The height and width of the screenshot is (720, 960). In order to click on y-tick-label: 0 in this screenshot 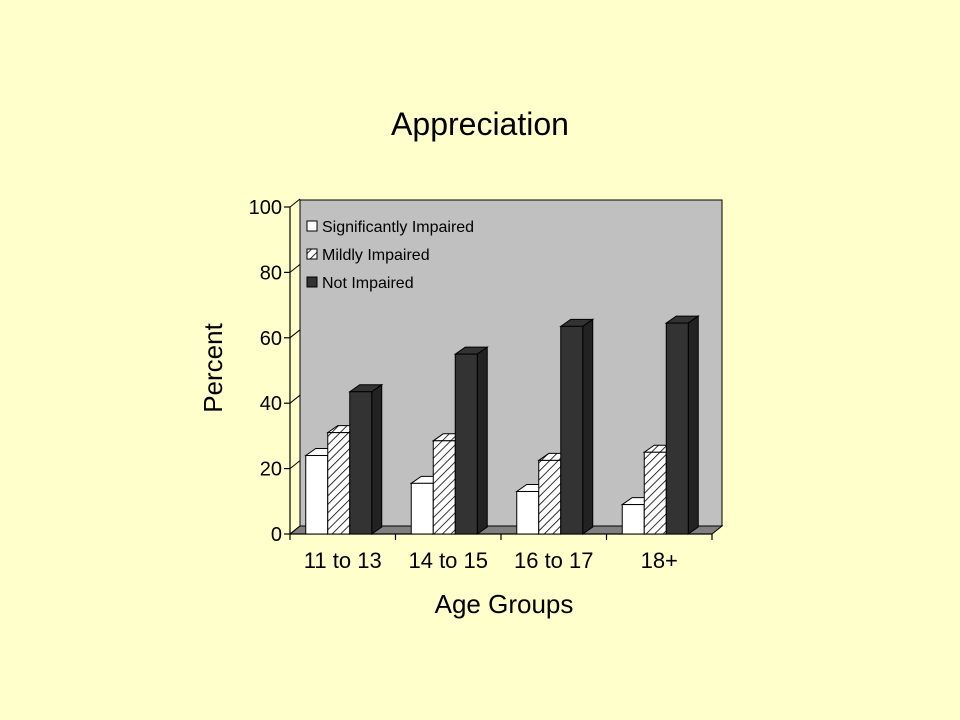, I will do `click(276, 535)`.